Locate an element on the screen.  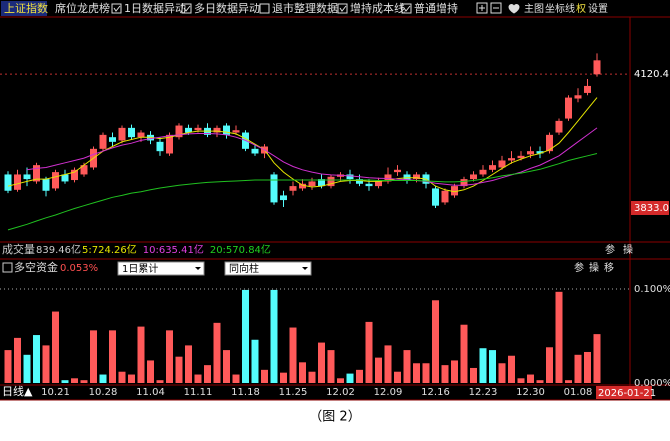
toolbar-item: 多日数据异动 is located at coordinates (227, 8).